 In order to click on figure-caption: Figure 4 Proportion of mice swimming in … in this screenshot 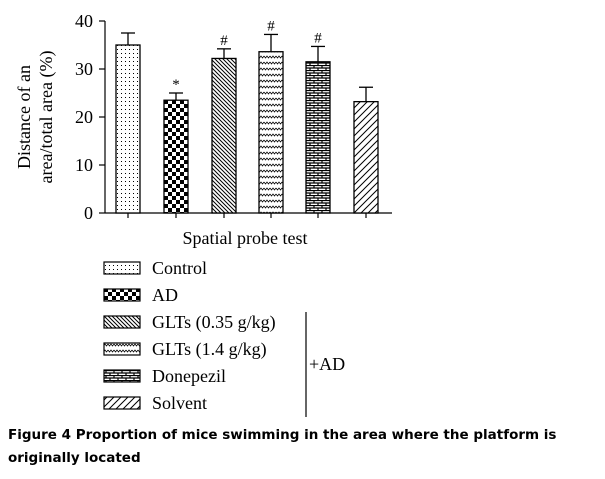, I will do `click(282, 446)`.